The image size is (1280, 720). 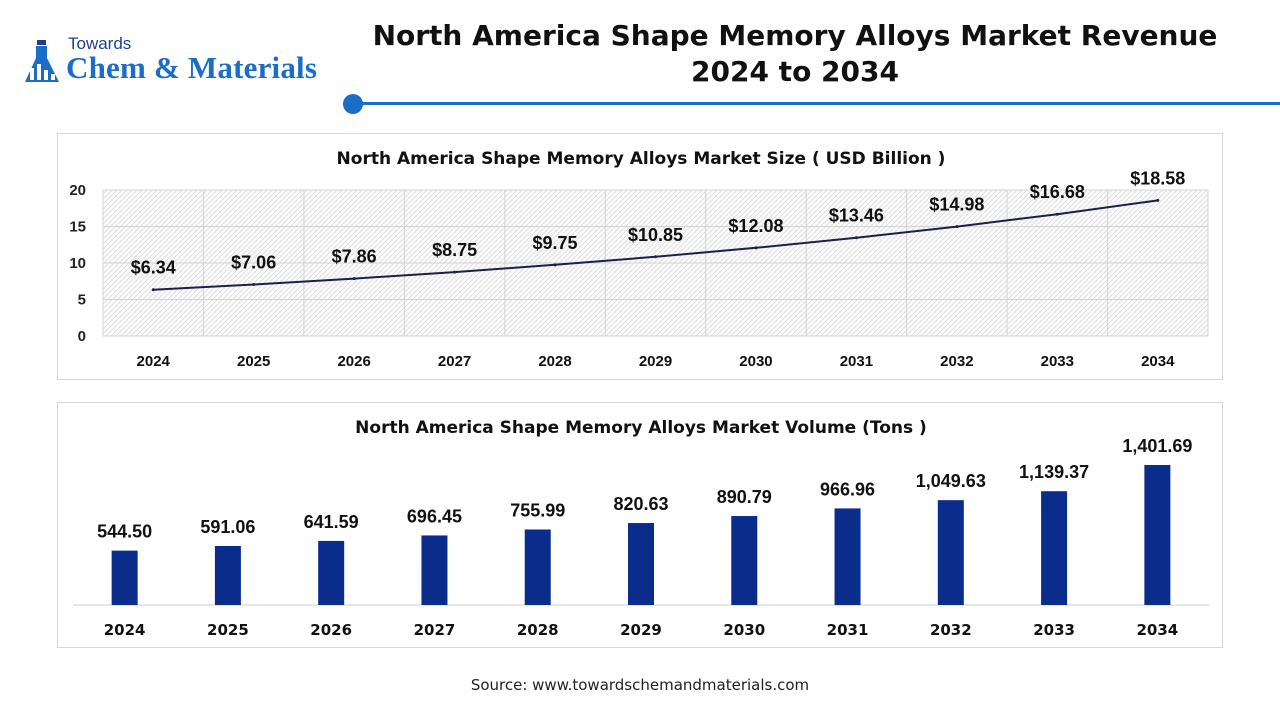 I want to click on data-label: $18.58, so click(x=1157, y=178).